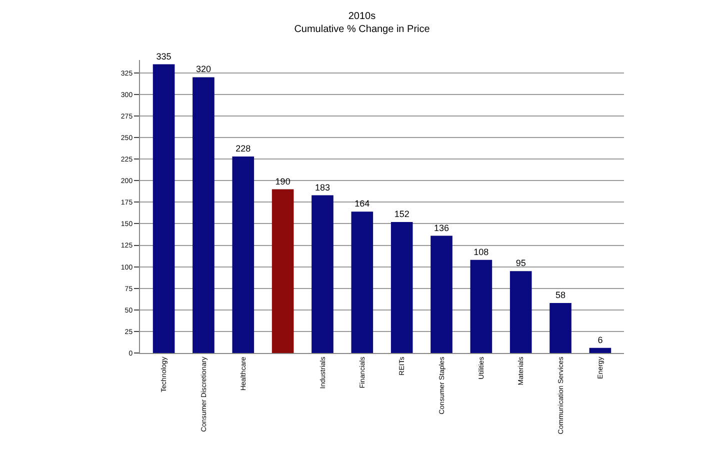 Image resolution: width=724 pixels, height=473 pixels. I want to click on data-label: 6, so click(600, 339).